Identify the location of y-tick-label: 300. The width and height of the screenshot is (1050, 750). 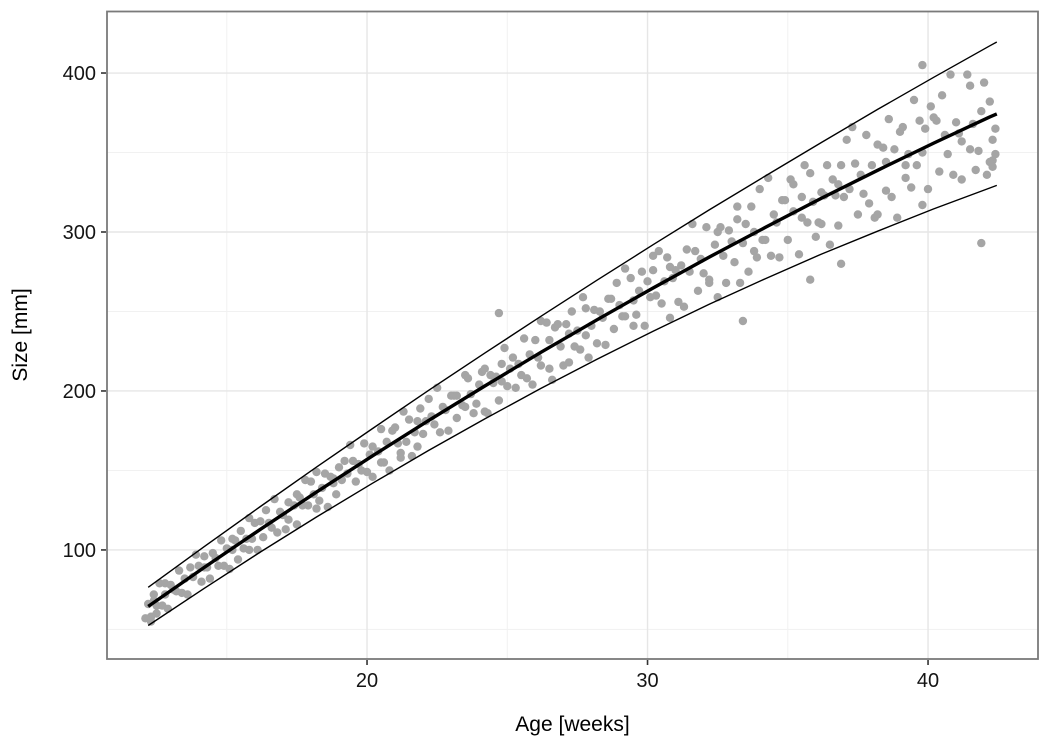
(79, 233).